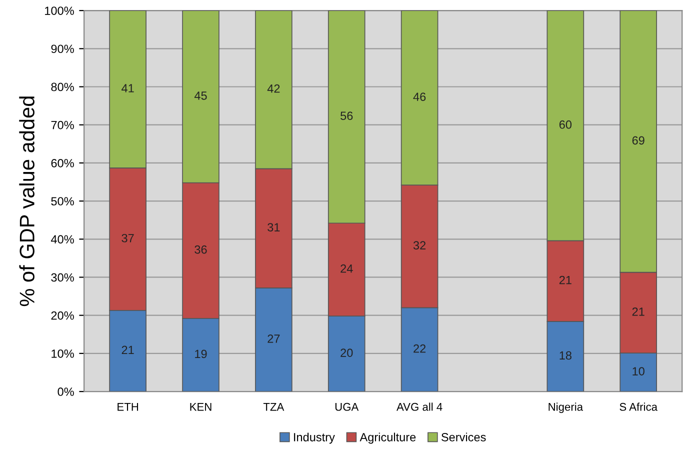 Image resolution: width=689 pixels, height=459 pixels. I want to click on legend-label: Industry, so click(314, 438).